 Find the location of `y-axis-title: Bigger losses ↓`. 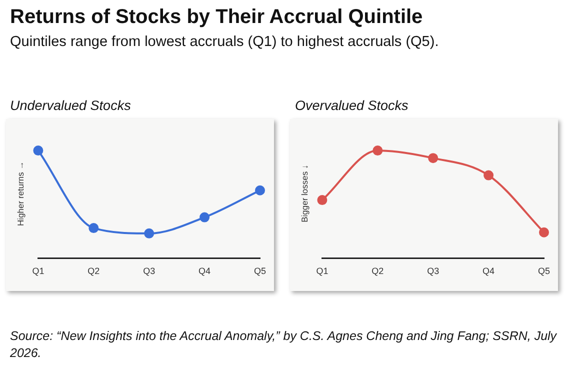

y-axis-title: Bigger losses ↓ is located at coordinates (304, 193).